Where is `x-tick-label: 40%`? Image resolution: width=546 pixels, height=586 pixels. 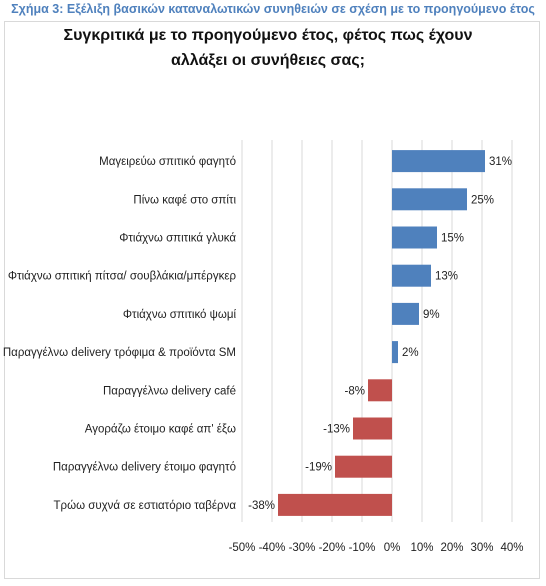 x-tick-label: 40% is located at coordinates (511, 548).